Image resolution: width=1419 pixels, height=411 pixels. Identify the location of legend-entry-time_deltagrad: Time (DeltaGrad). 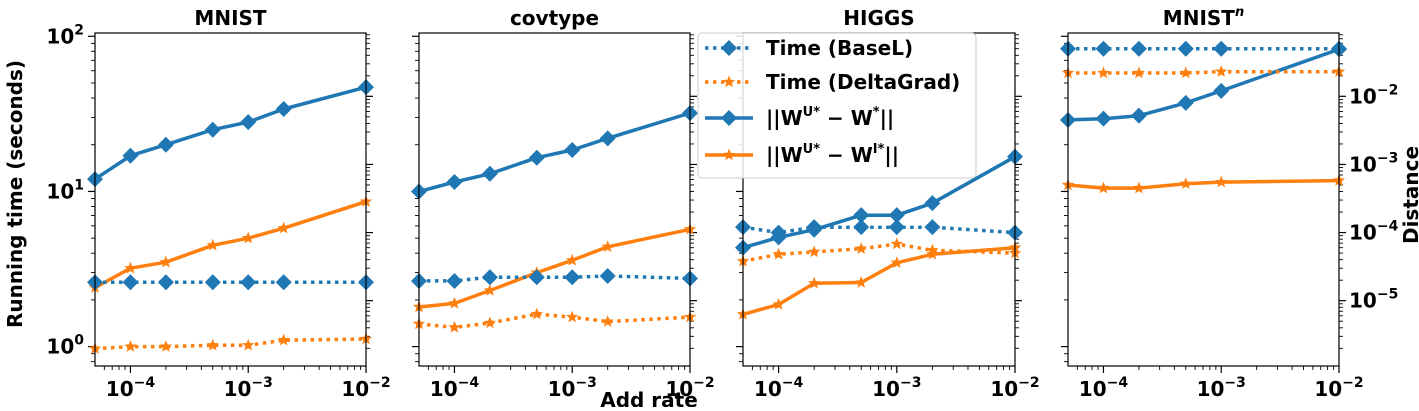
(832, 82).